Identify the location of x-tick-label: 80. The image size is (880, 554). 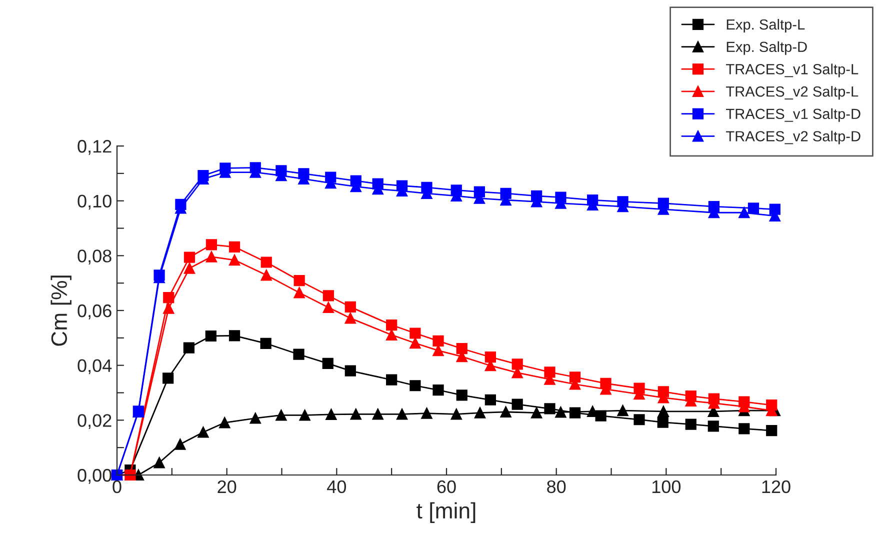
(556, 487).